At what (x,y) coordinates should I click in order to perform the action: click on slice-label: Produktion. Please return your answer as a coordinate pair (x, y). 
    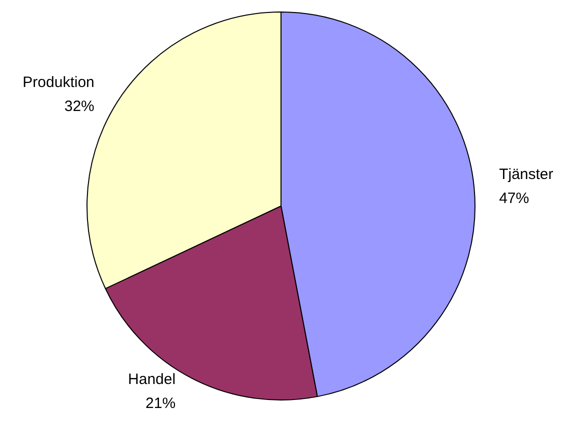
    Looking at the image, I should click on (58, 83).